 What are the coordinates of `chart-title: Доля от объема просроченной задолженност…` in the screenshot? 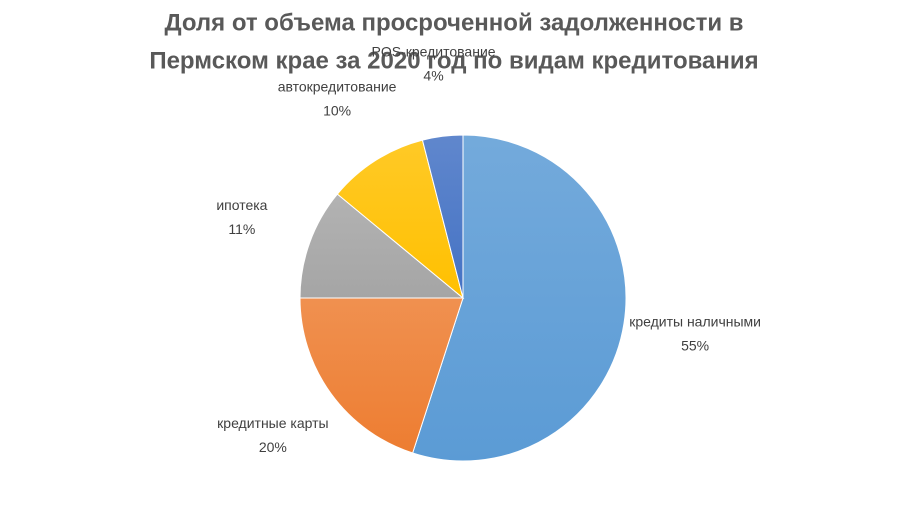 It's located at (453, 22).